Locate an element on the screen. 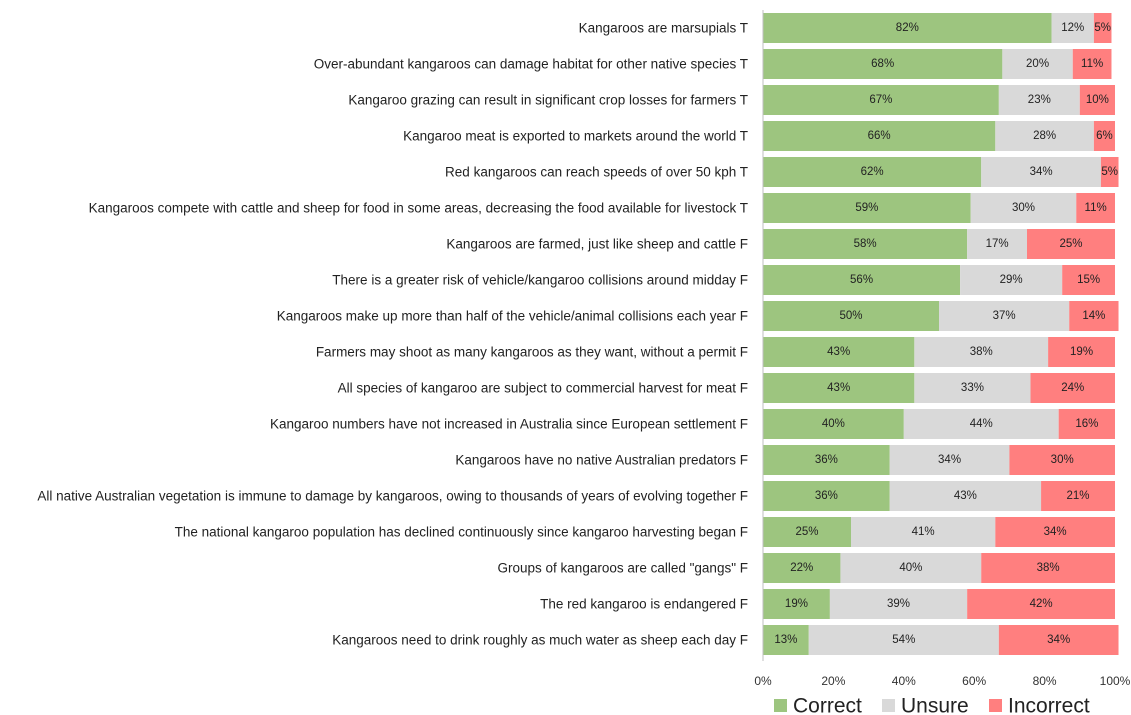 Image resolution: width=1131 pixels, height=715 pixels. data-label-incorrect: 14% is located at coordinates (1093, 316).